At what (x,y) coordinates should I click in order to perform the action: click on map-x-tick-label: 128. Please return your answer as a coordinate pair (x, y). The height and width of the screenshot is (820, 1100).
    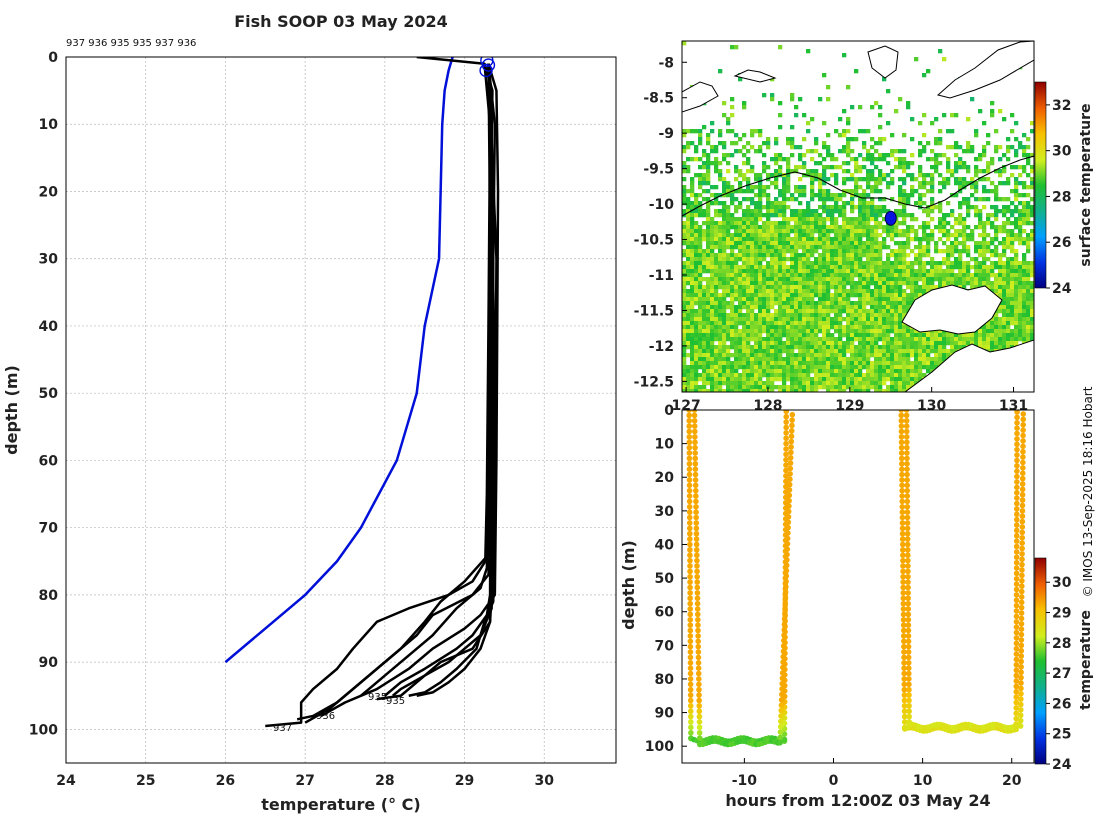
    Looking at the image, I should click on (767, 406).